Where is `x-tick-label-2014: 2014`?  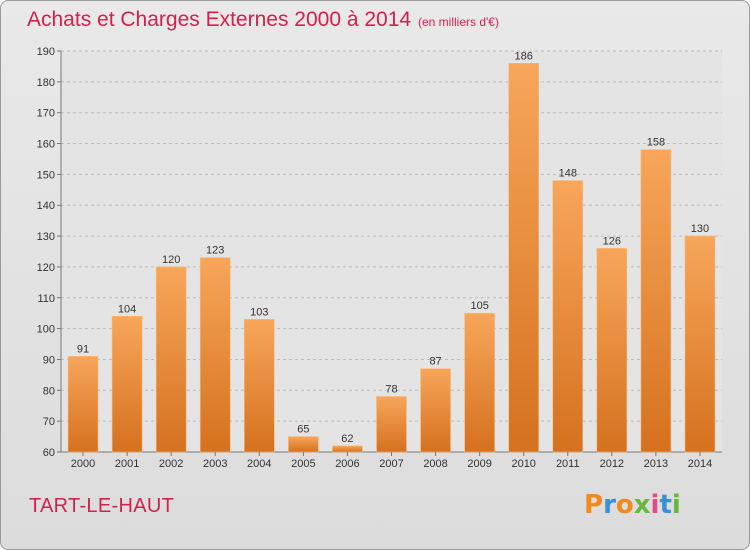
x-tick-label-2014: 2014 is located at coordinates (700, 464).